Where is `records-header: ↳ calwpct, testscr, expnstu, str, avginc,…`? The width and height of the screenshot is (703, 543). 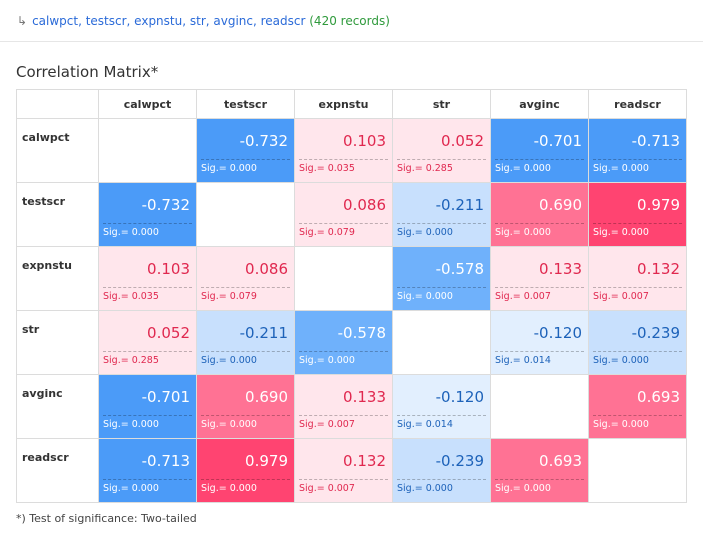 records-header: ↳ calwpct, testscr, expnstu, str, avginc,… is located at coordinates (351, 21).